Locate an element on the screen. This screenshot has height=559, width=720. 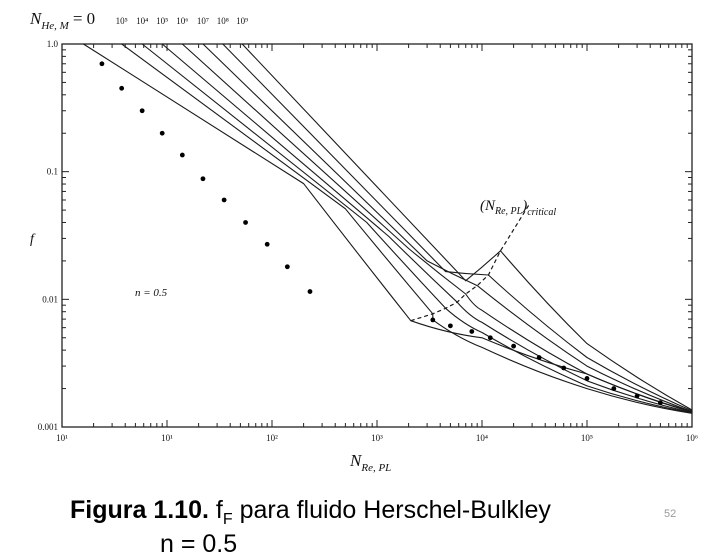
caption-text: para fluido Herschel-Bulkley is located at coordinates (391, 510).